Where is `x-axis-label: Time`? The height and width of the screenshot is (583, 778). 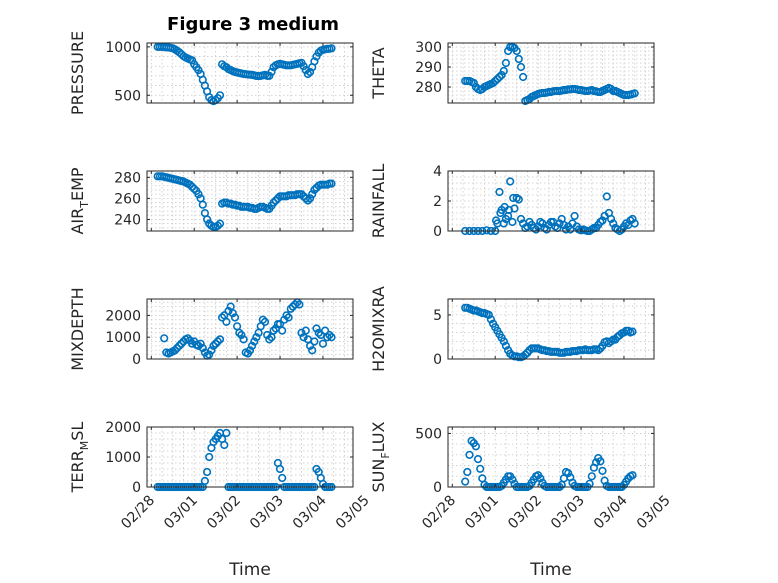 x-axis-label: Time is located at coordinates (550, 570).